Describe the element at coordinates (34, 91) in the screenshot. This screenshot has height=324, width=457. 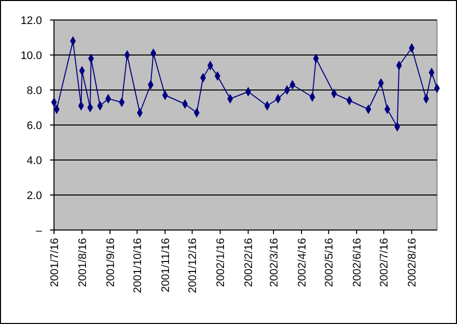
I see `y-tick-label: 8.0` at that location.